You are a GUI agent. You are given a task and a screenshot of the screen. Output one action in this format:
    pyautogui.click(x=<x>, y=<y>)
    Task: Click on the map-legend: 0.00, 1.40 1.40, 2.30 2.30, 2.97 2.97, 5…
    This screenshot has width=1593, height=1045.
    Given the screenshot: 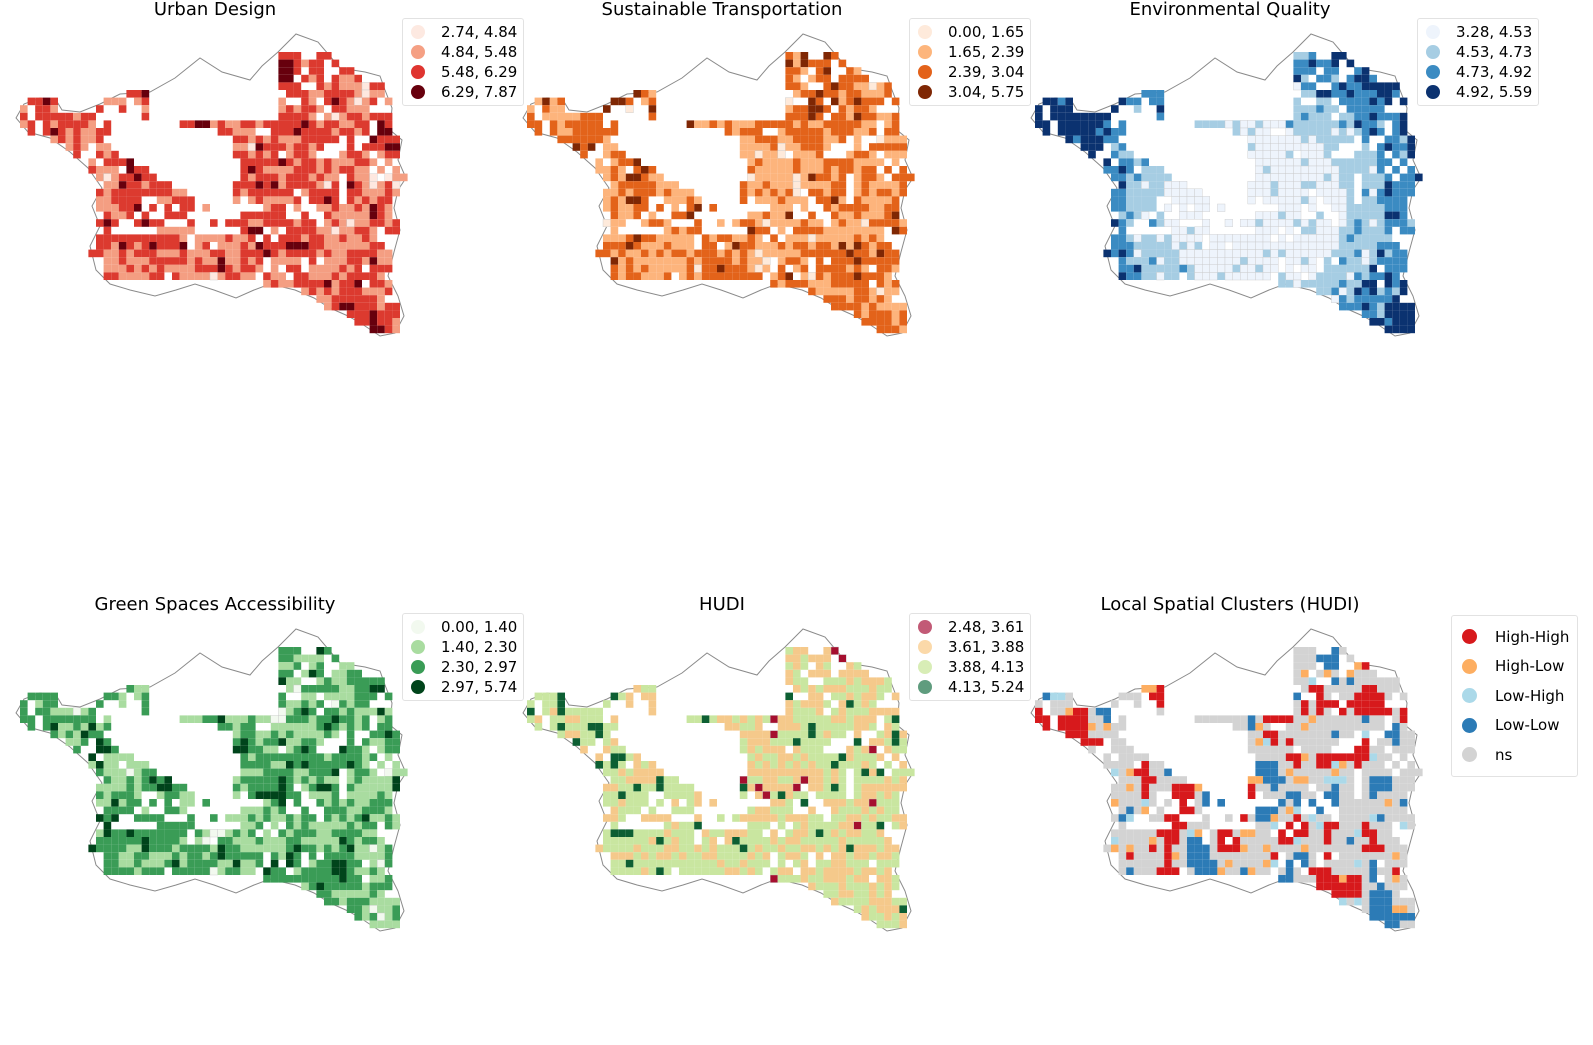 What is the action you would take?
    pyautogui.click(x=463, y=657)
    